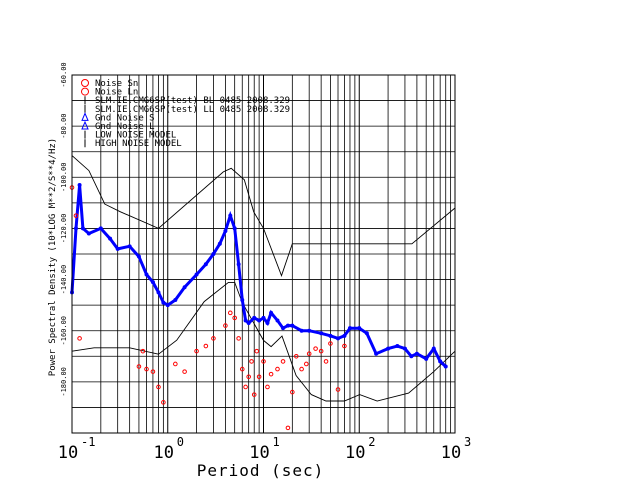 The height and width of the screenshot is (480, 640). What do you see at coordinates (135, 136) in the screenshot?
I see `legend-label: LOW NOISE MODEL` at bounding box center [135, 136].